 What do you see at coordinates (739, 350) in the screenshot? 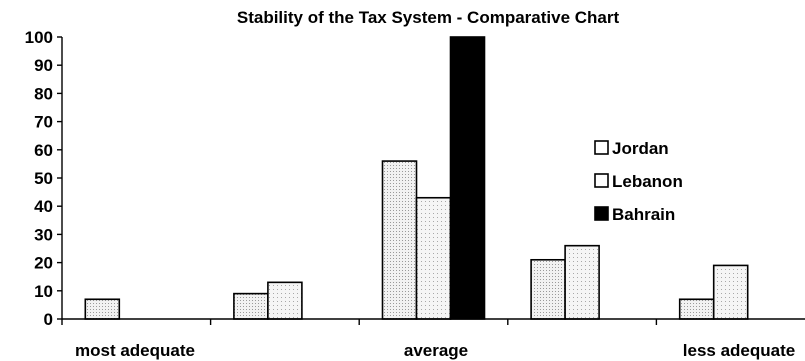
I see `category-label-less-adequate: less adequate` at bounding box center [739, 350].